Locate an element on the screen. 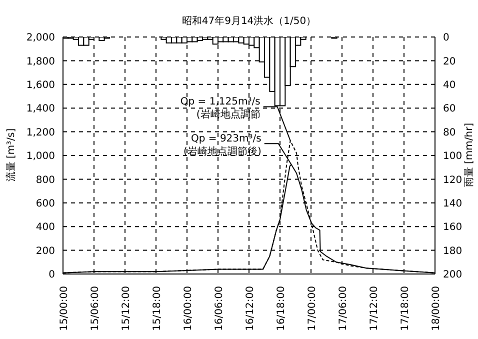  y-tick-label: 200 is located at coordinates (45, 251).